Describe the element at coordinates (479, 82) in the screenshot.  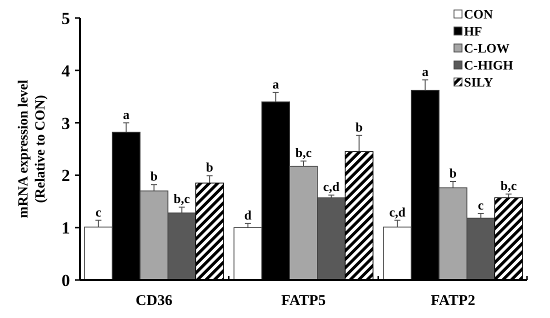
I see `legend-label: SILY` at that location.